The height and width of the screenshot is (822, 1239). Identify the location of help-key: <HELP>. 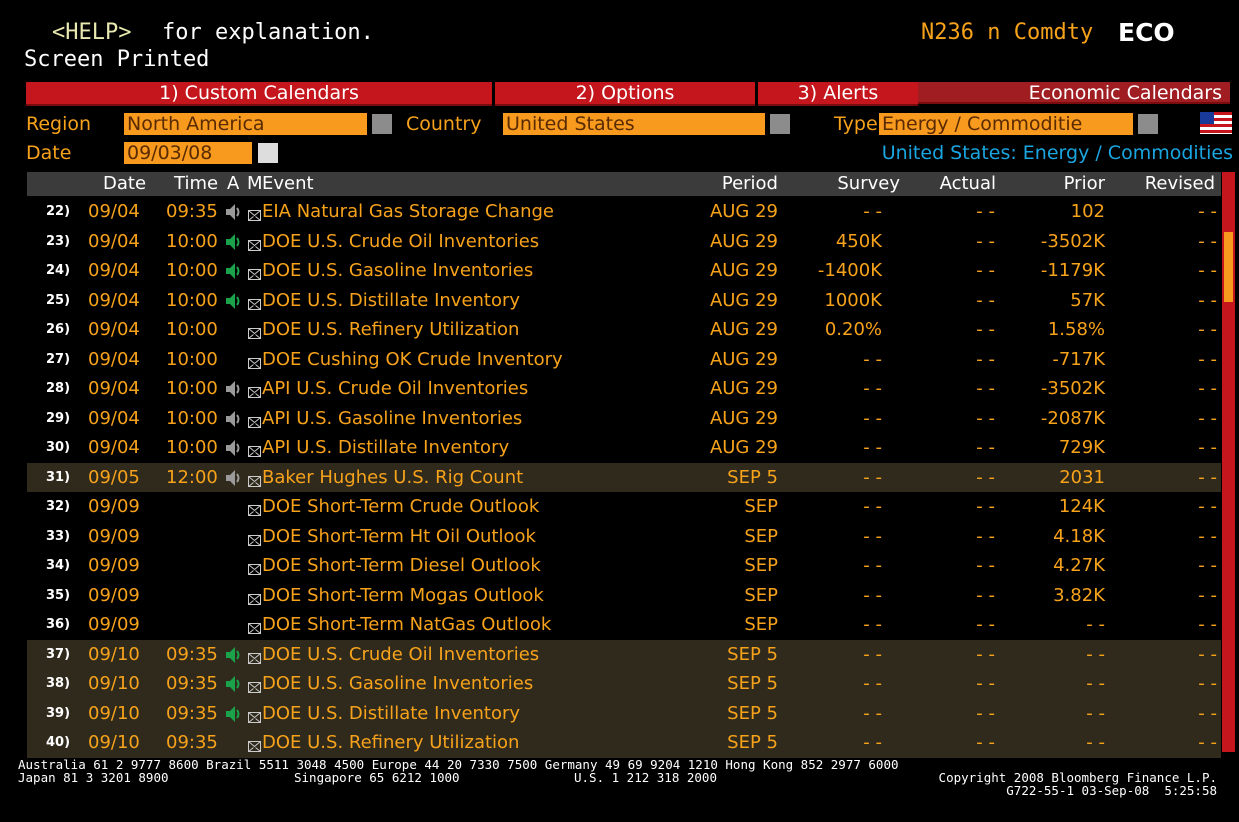
(92, 32).